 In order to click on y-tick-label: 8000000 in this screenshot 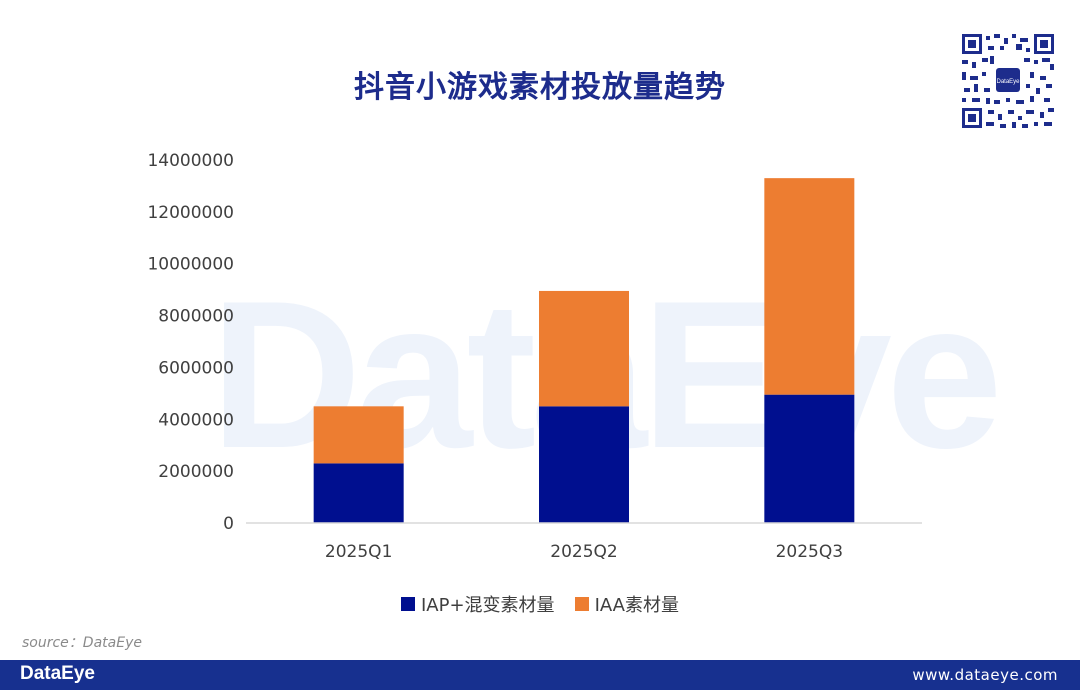, I will do `click(196, 317)`.